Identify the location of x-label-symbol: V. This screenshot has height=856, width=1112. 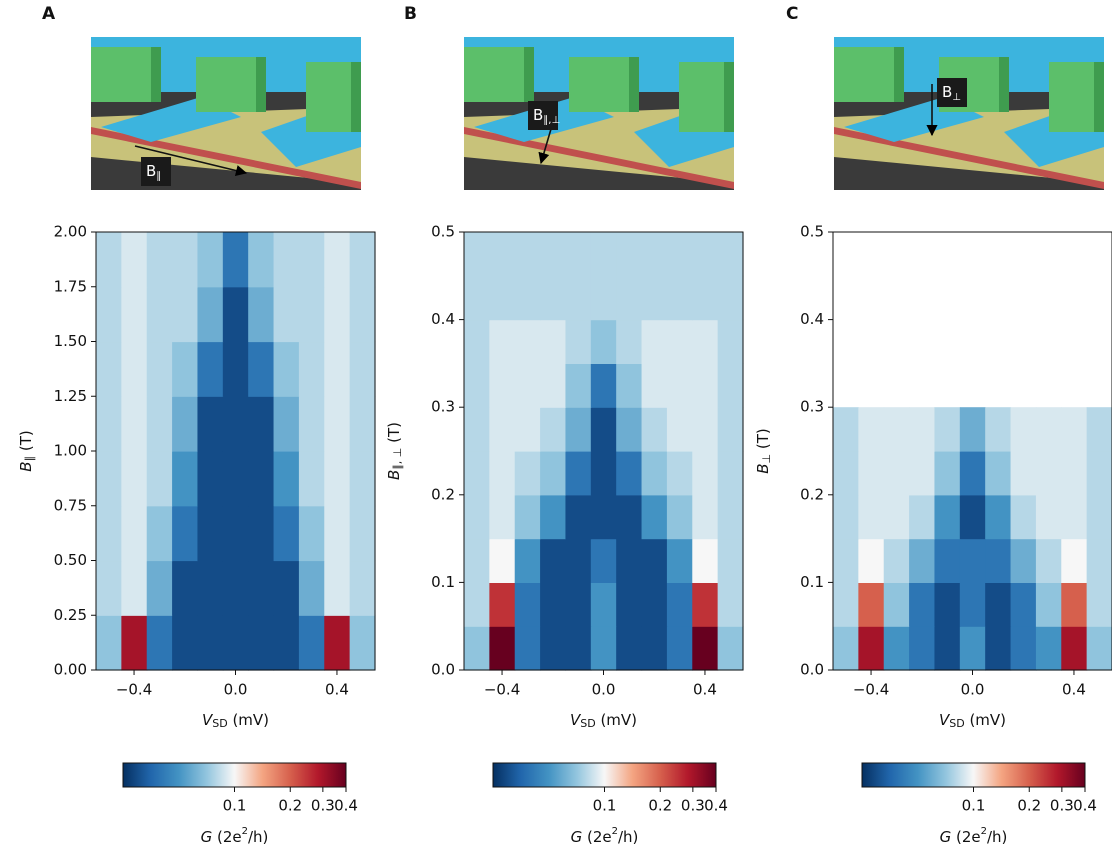
(945, 720).